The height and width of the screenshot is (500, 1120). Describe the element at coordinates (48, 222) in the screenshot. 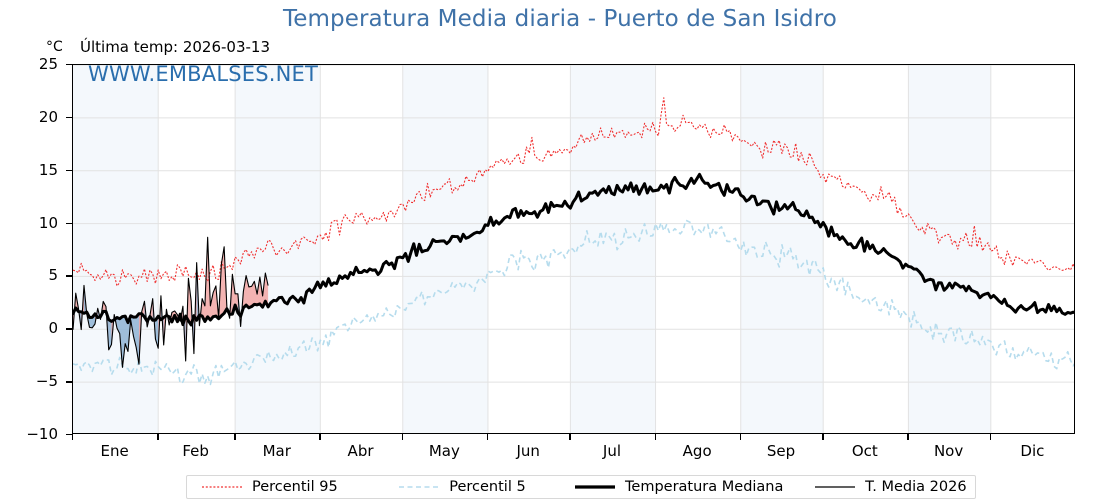

I see `y-axis-tick-label: 10` at that location.